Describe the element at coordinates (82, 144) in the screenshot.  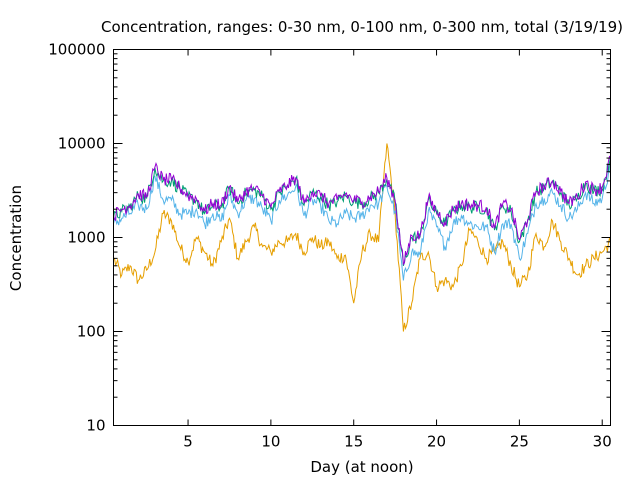
I see `y-tick-label: 10000` at that location.